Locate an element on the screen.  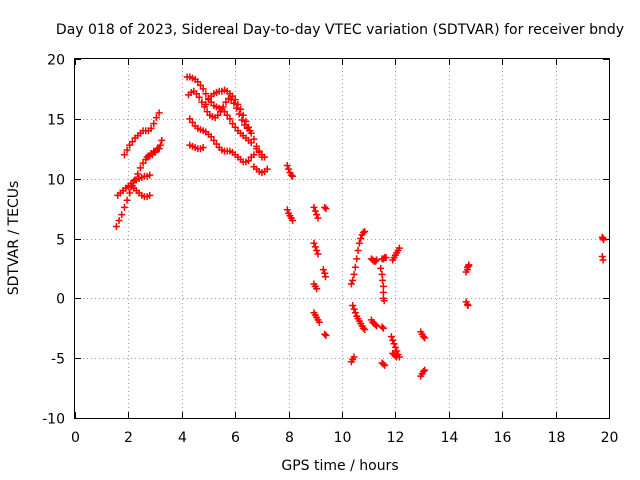
x-tick-label: 4 is located at coordinates (182, 438).